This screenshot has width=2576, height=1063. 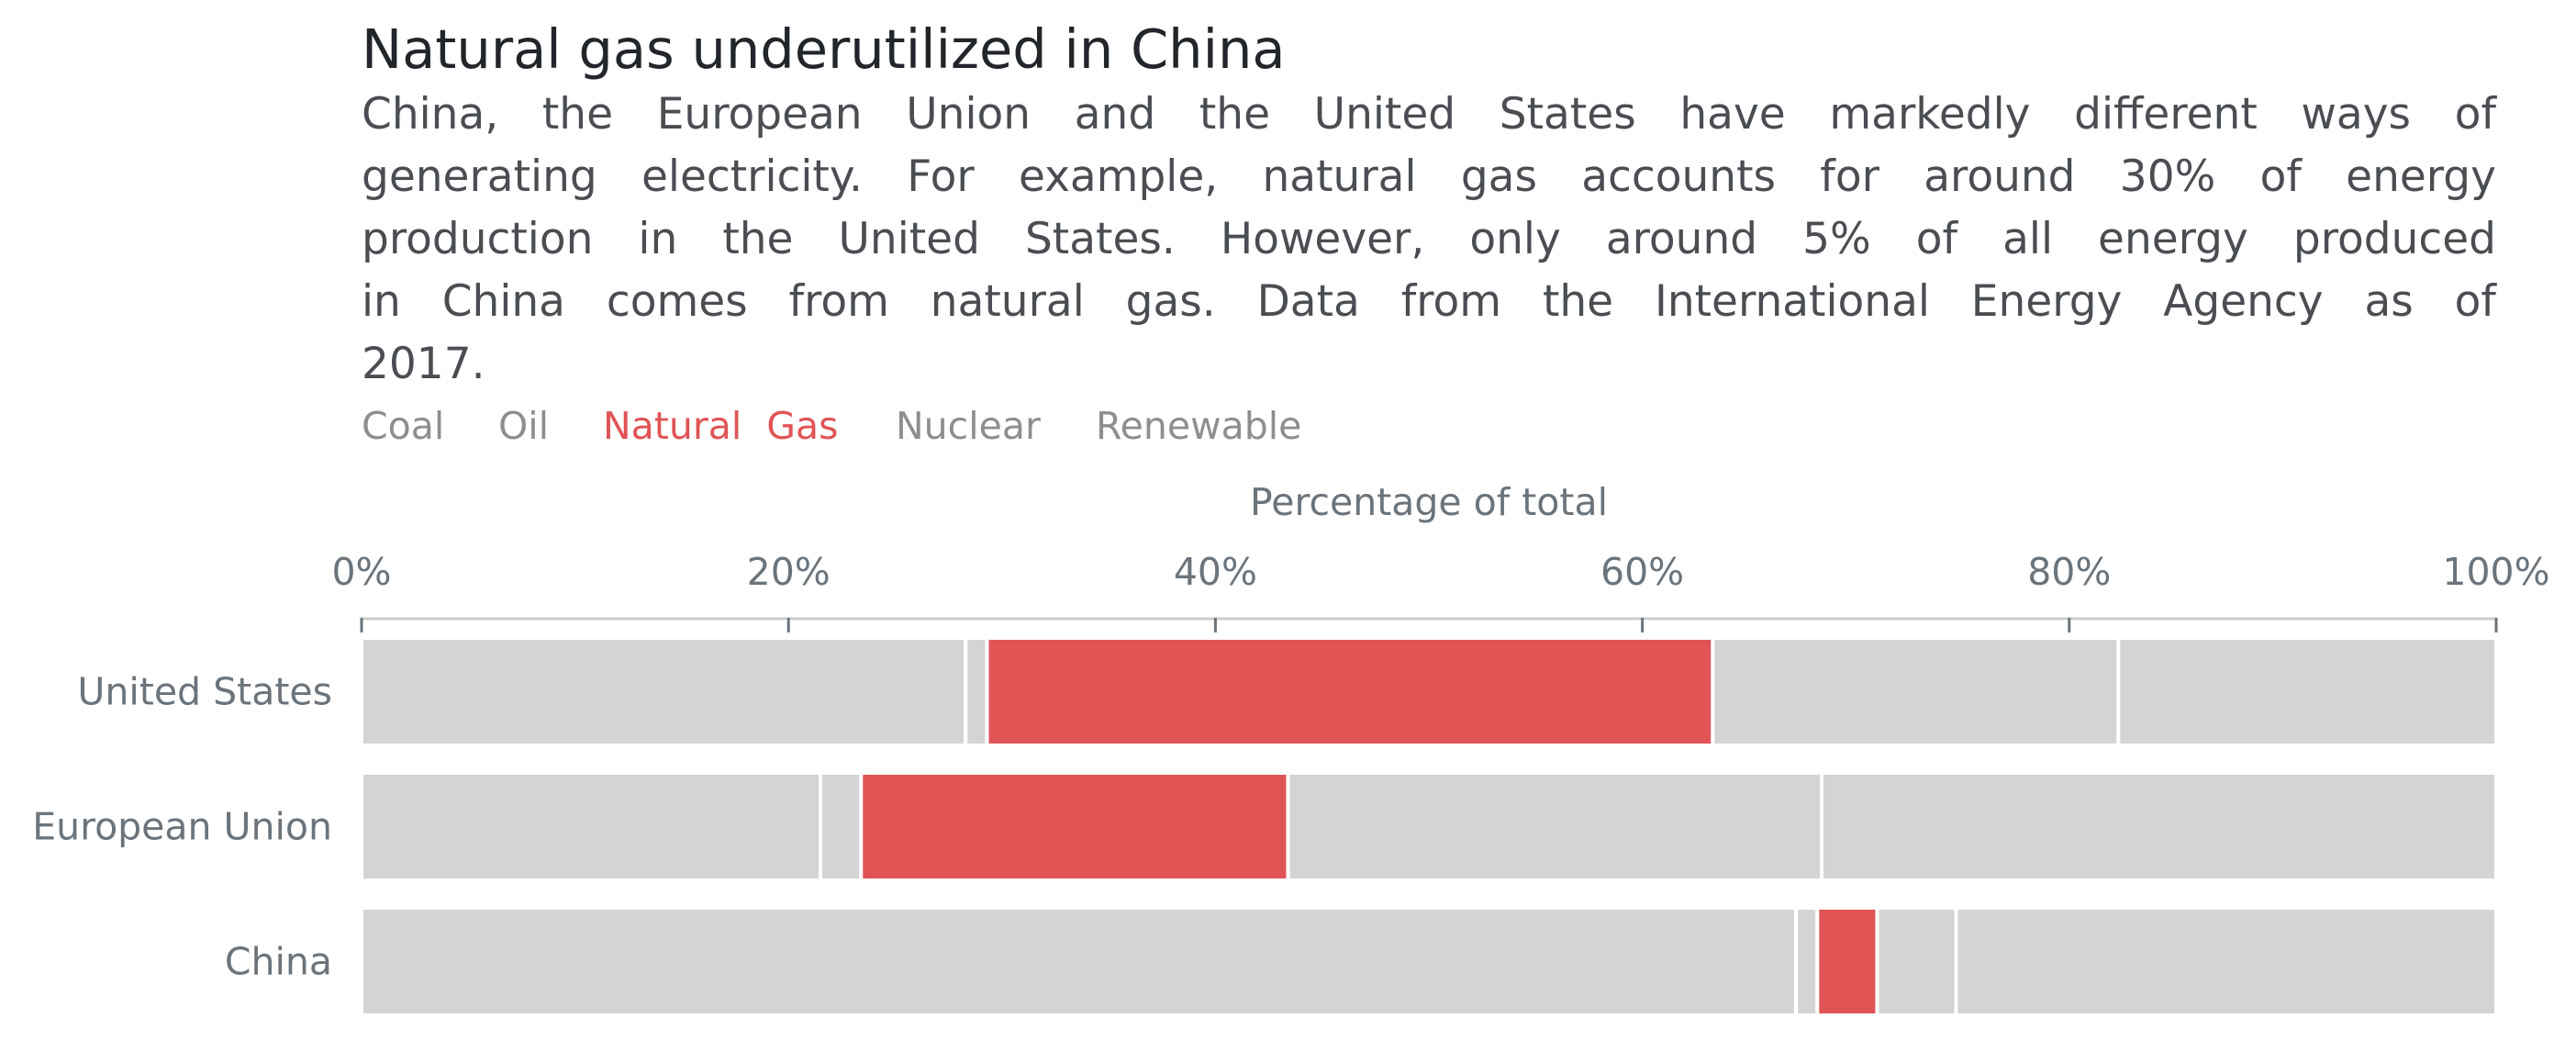 I want to click on bar-european-union-oil, so click(x=841, y=827).